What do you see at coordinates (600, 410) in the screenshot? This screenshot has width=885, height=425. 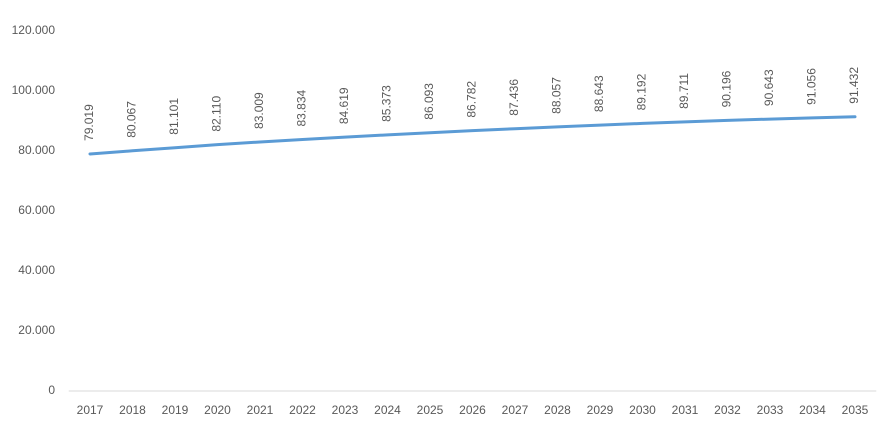 I see `x-tick-label: 2029` at bounding box center [600, 410].